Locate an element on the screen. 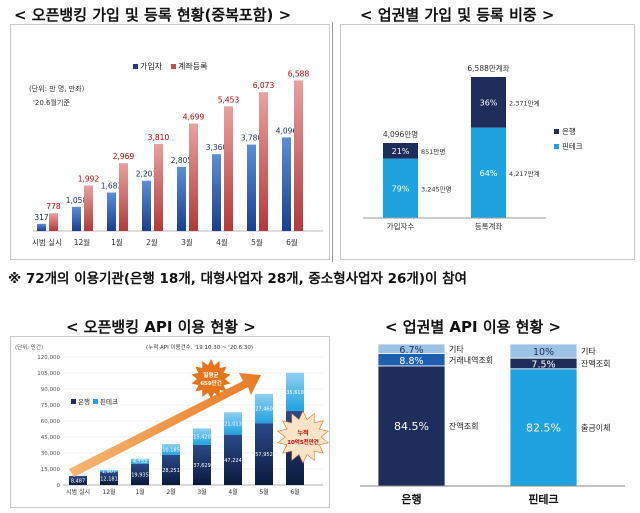 This screenshot has width=640, height=513. data-label-accounts: 2,969 is located at coordinates (124, 156).